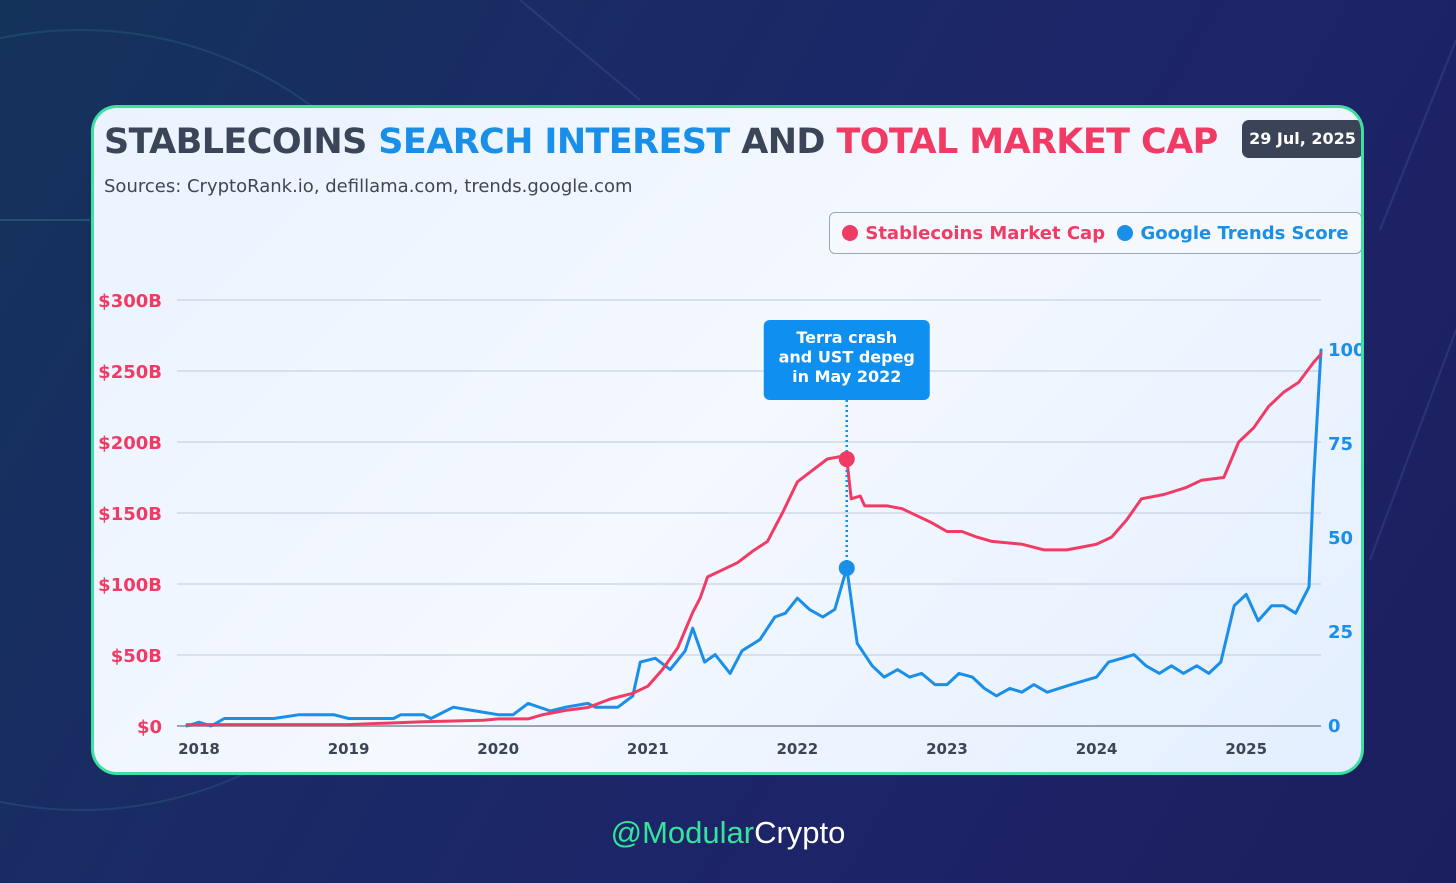 This screenshot has height=883, width=1456. What do you see at coordinates (783, 142) in the screenshot?
I see `title-part-and: AND` at bounding box center [783, 142].